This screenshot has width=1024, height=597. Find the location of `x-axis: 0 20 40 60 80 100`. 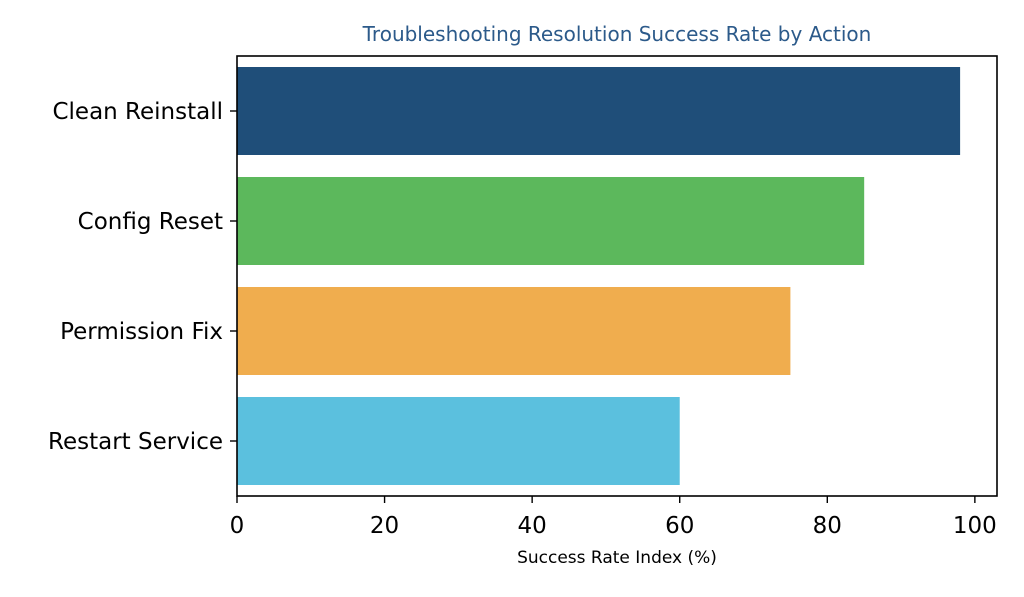

x-axis: 0 20 40 60 80 100 is located at coordinates (613, 517).